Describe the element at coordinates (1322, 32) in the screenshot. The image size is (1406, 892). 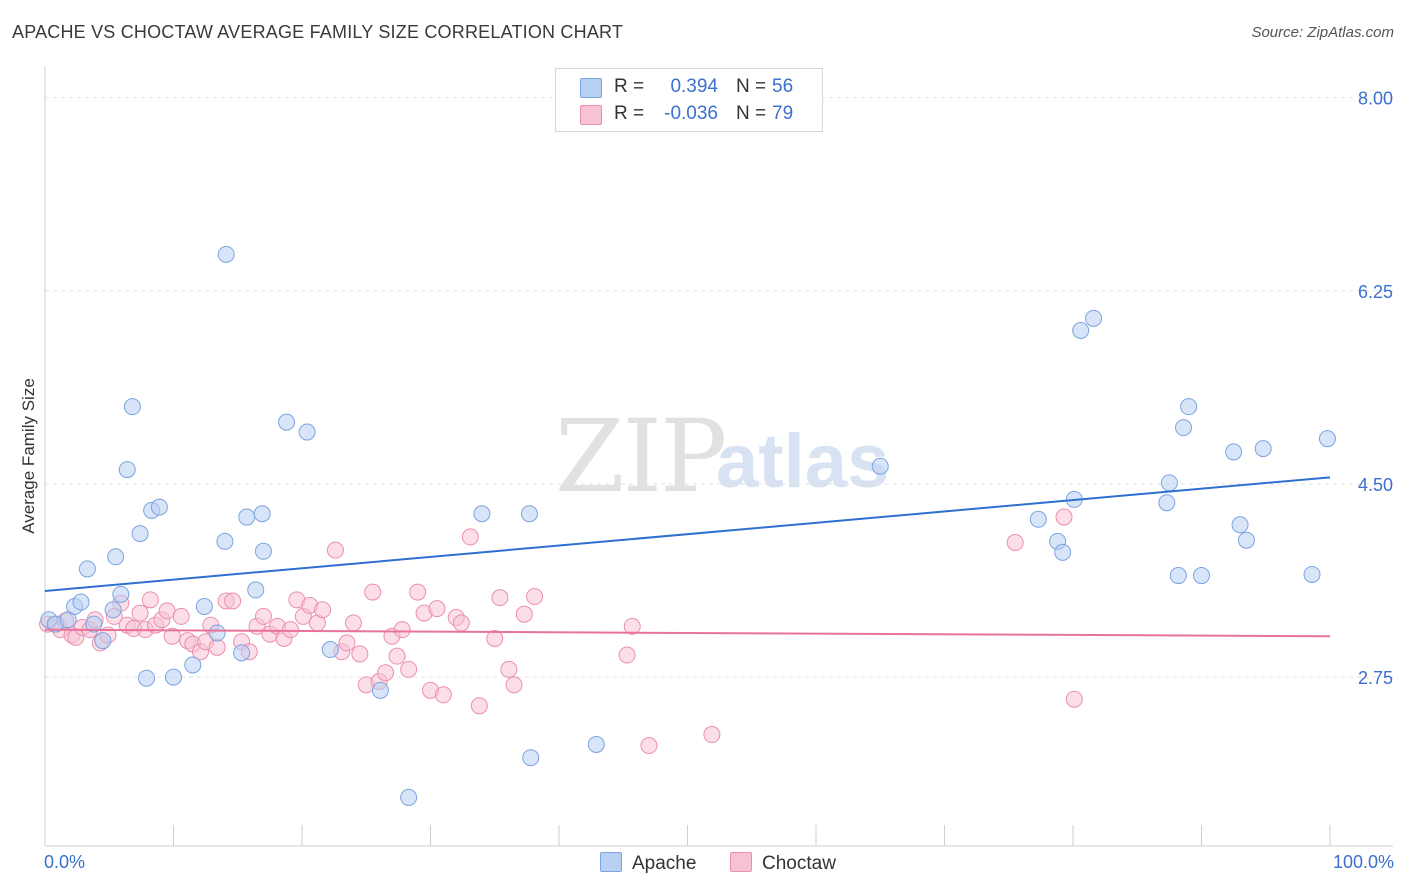
I see `source-label: Source: ZipAtlas.com` at that location.